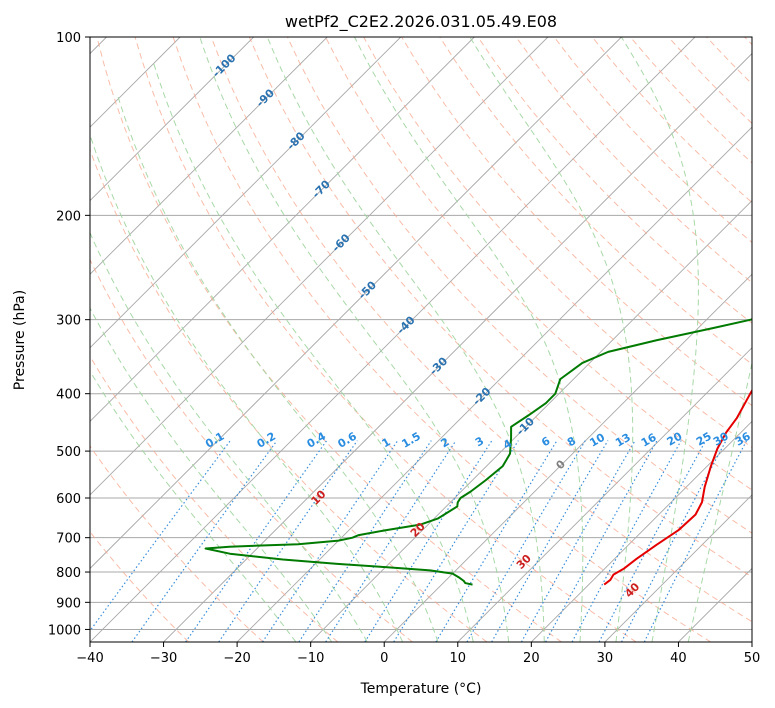 This screenshot has width=775, height=708. What do you see at coordinates (458, 658) in the screenshot?
I see `x-tick-label: 10` at bounding box center [458, 658].